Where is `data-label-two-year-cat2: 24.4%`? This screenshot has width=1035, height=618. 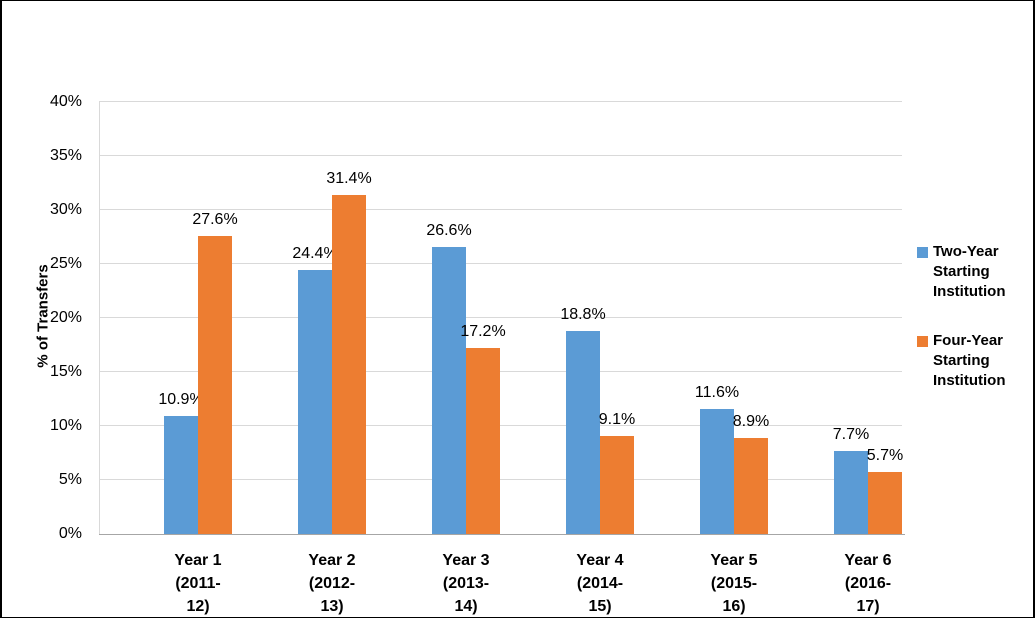
data-label-two-year-cat2: 24.4% is located at coordinates (315, 254).